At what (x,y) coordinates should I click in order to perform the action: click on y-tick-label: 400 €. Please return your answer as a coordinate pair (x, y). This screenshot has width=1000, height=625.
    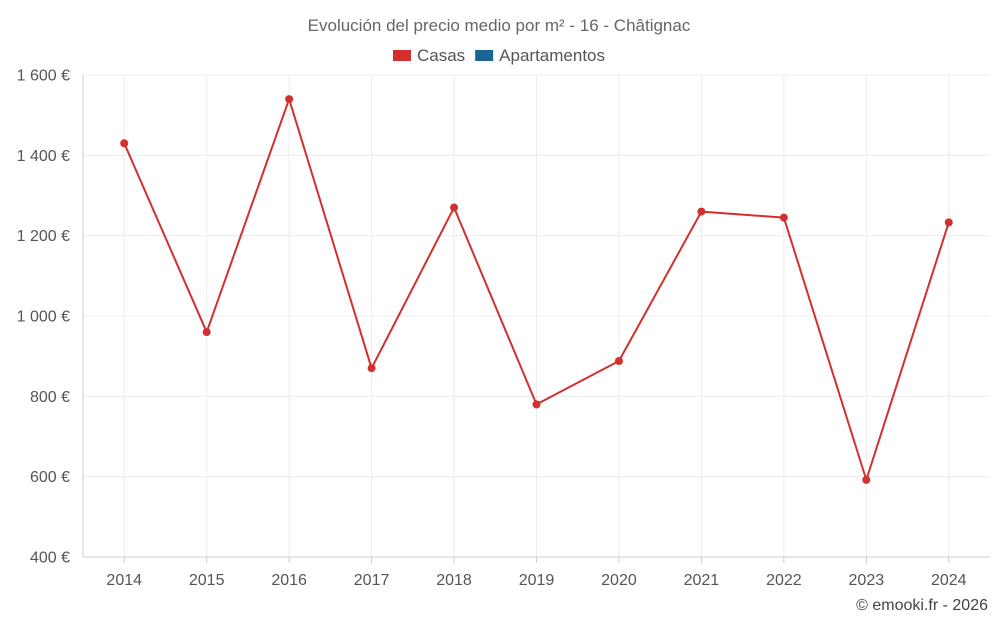
    Looking at the image, I should click on (50, 558).